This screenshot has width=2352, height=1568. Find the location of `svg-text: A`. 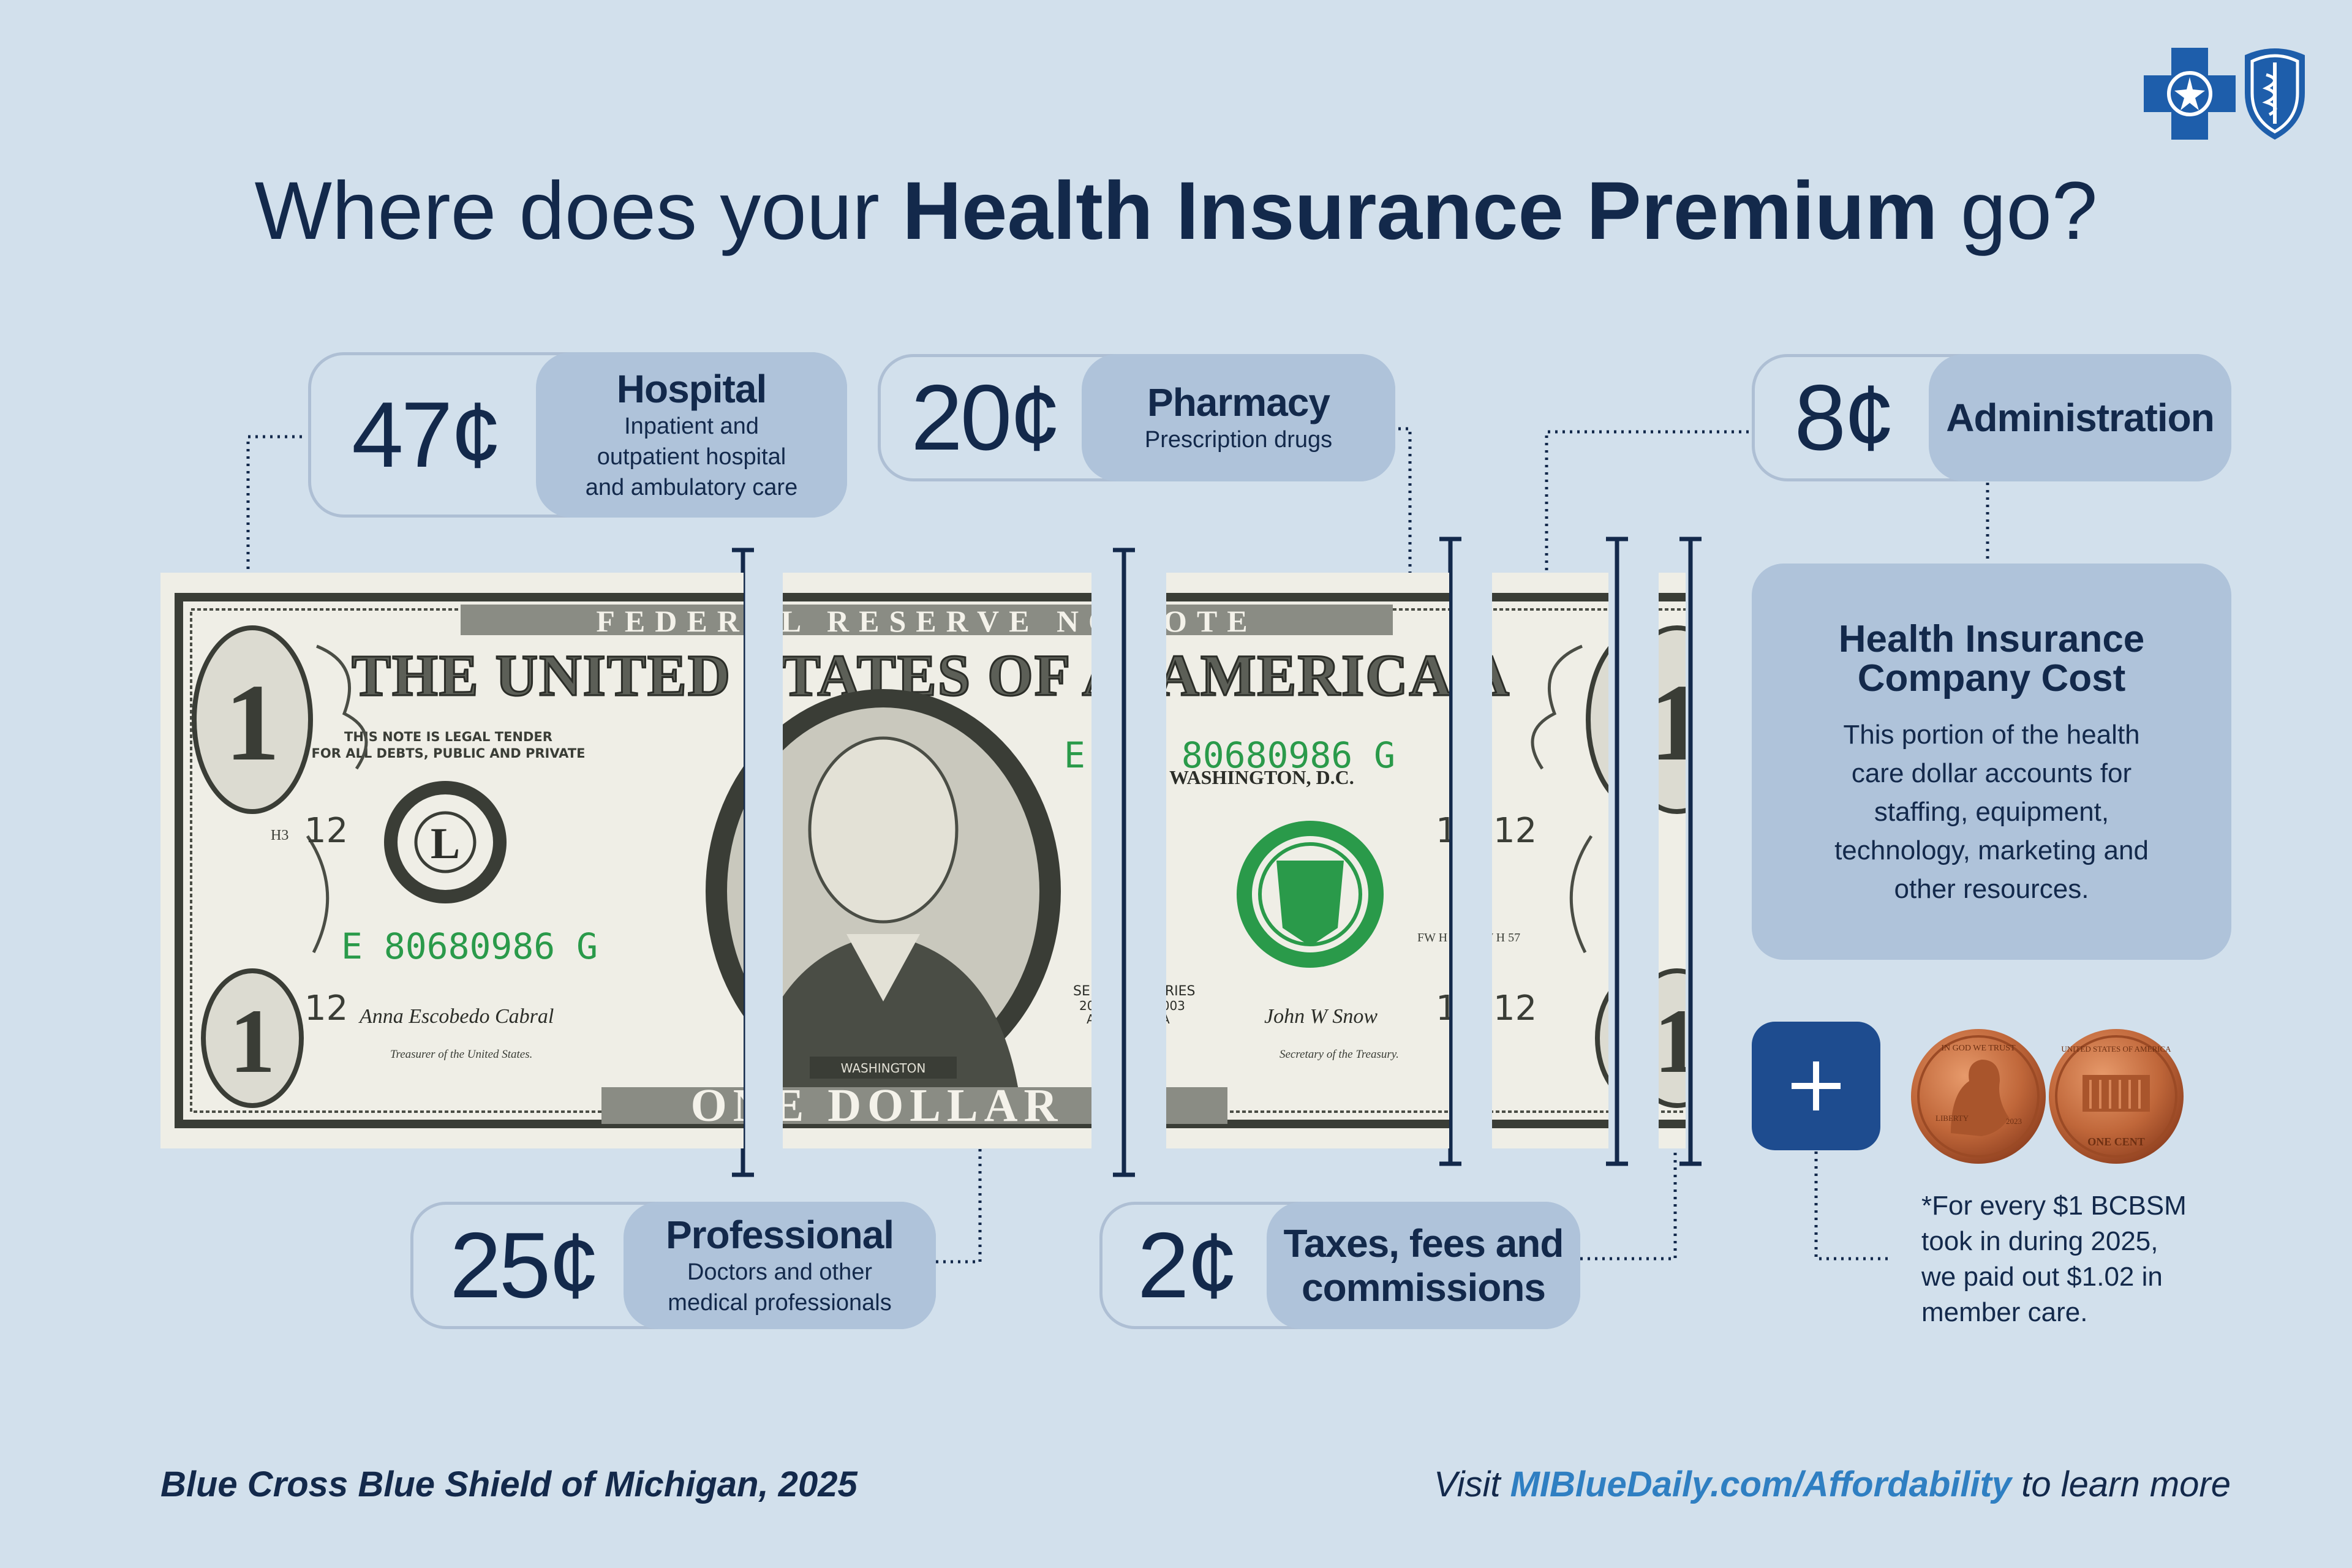

svg-text: A is located at coordinates (1168, 1020).